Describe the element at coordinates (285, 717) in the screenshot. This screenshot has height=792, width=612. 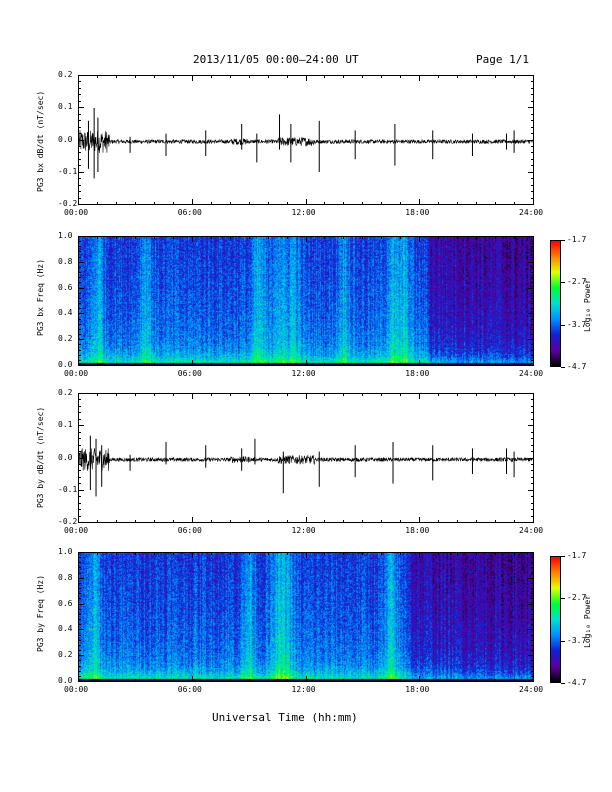
I see `x-axis-title: Universal Time (hh:mm)` at that location.